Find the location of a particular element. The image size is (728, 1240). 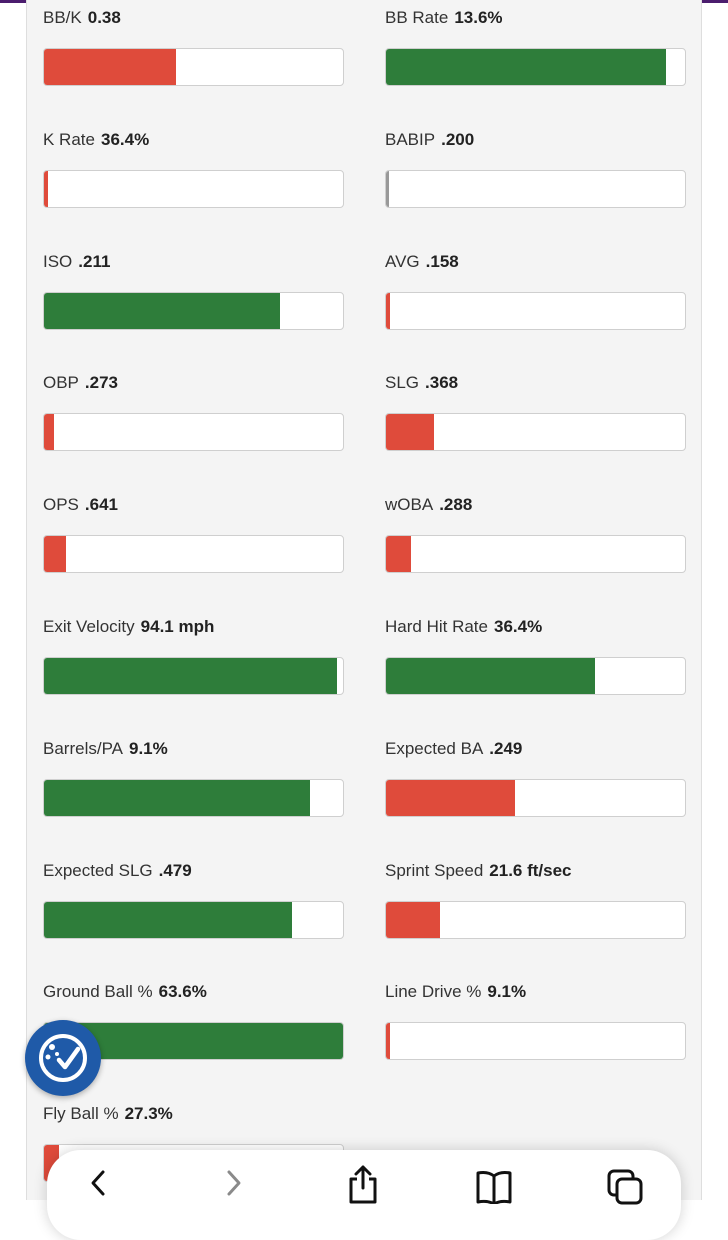

share-icon is located at coordinates (363, 1184).